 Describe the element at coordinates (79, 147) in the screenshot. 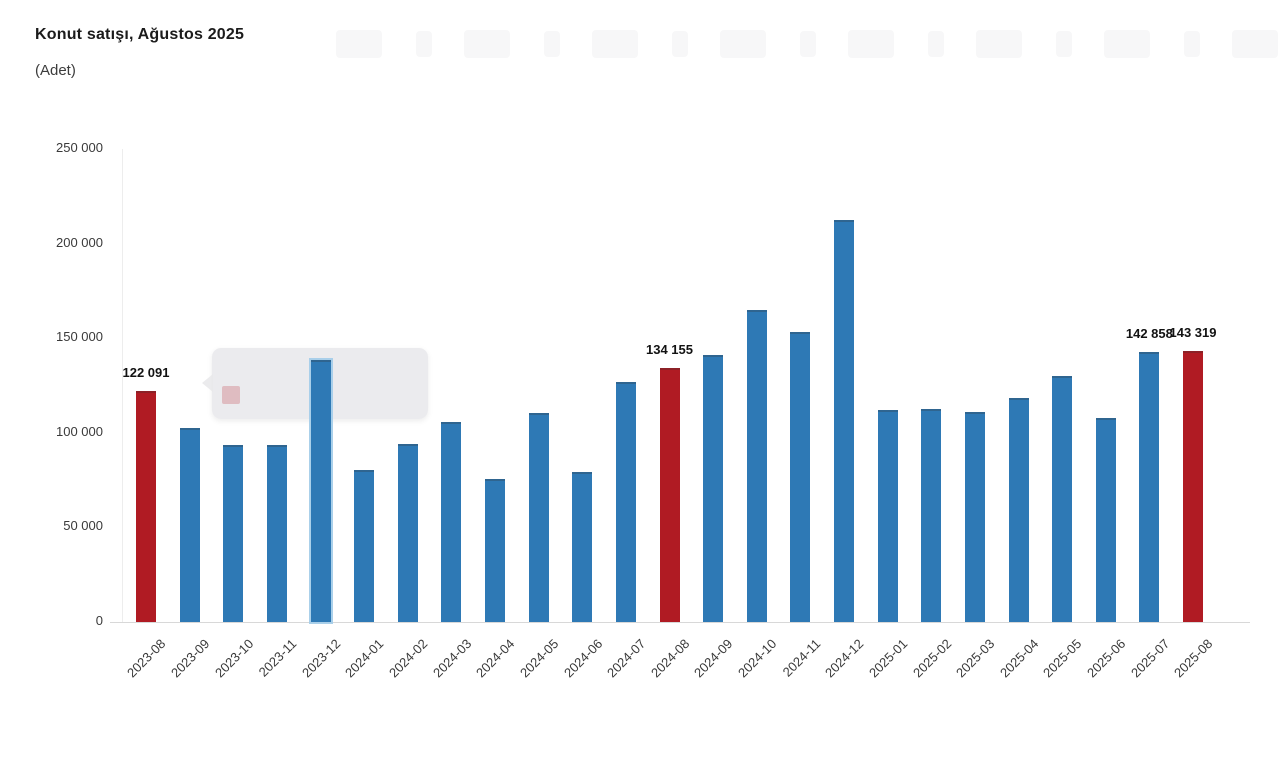

I see `y-axis-tick-label: 250 000` at that location.